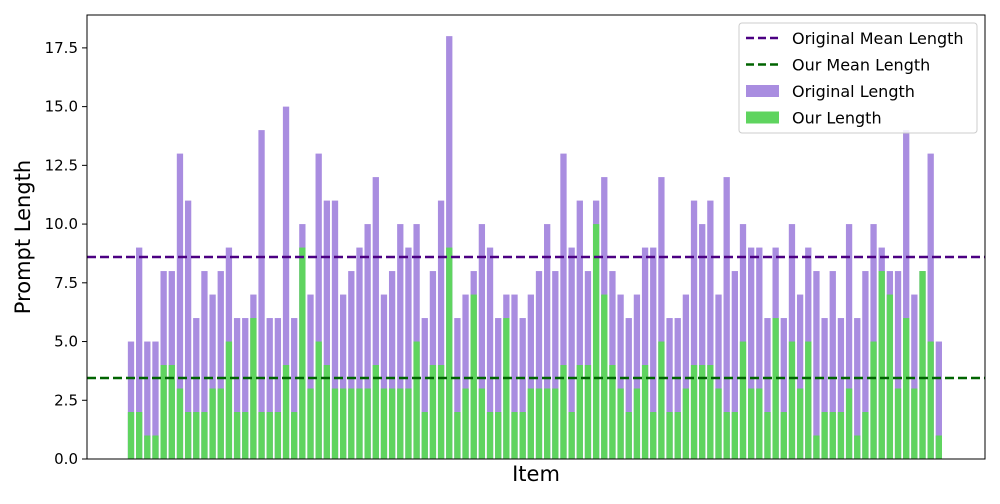 The width and height of the screenshot is (1000, 504). Describe the element at coordinates (66, 342) in the screenshot. I see `y-tick-label: 5.0` at that location.